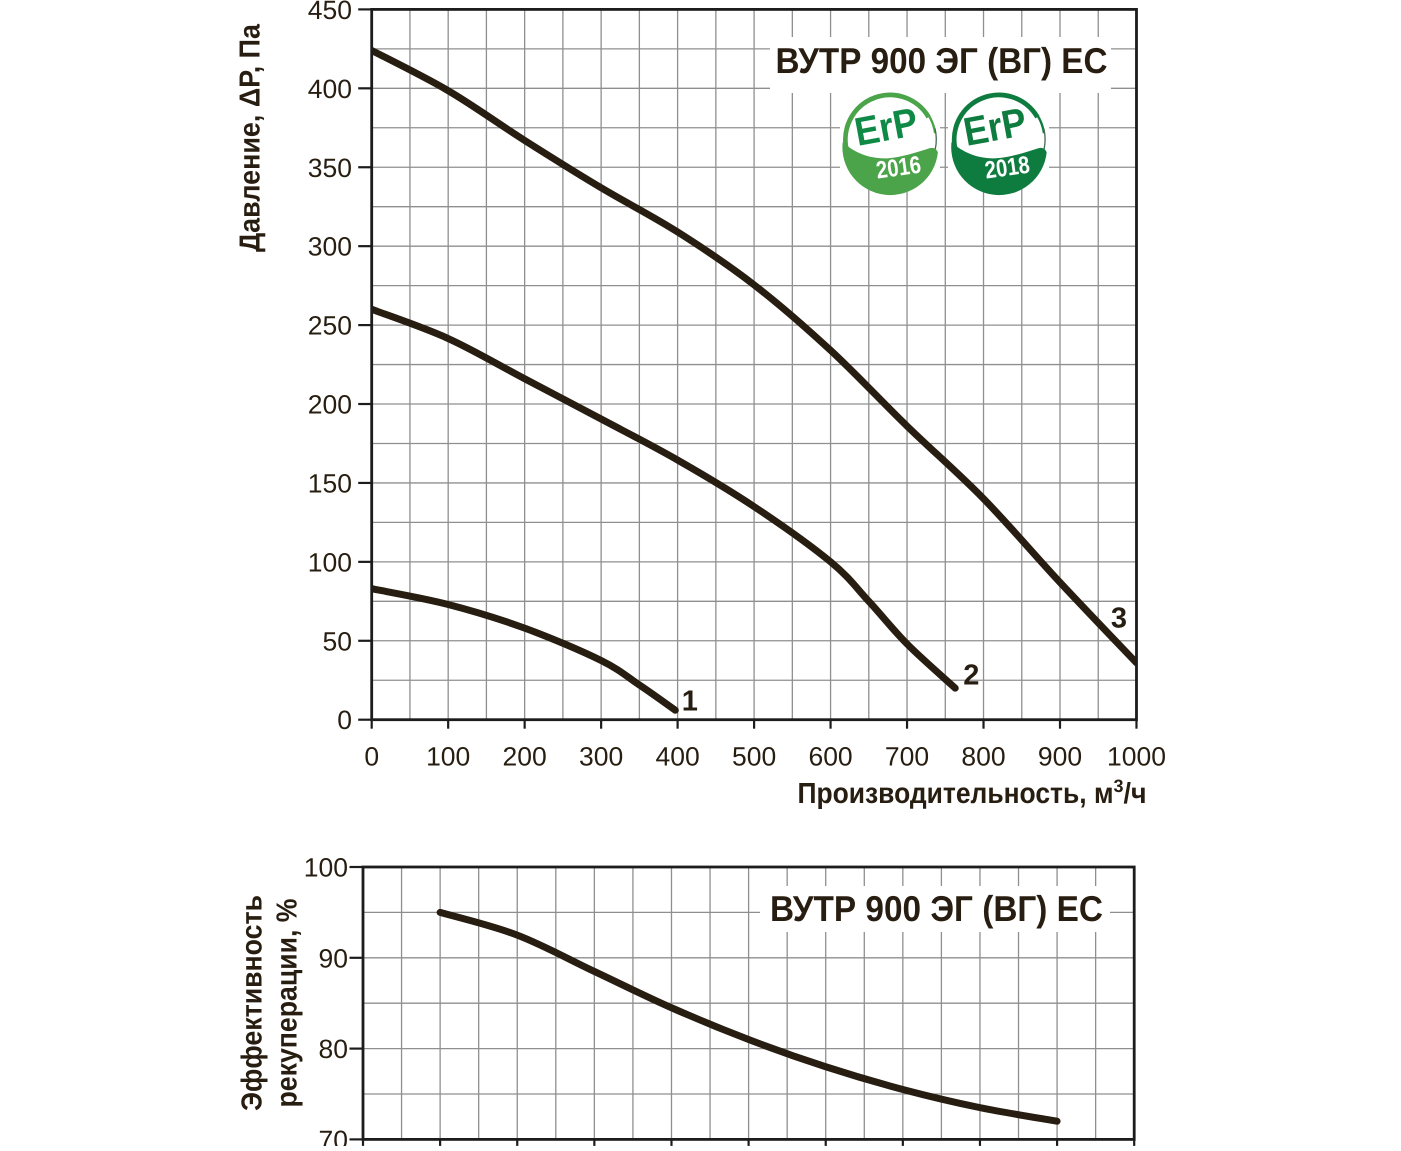 The image size is (1401, 1151). I want to click on x-tick-label: 500, so click(754, 757).